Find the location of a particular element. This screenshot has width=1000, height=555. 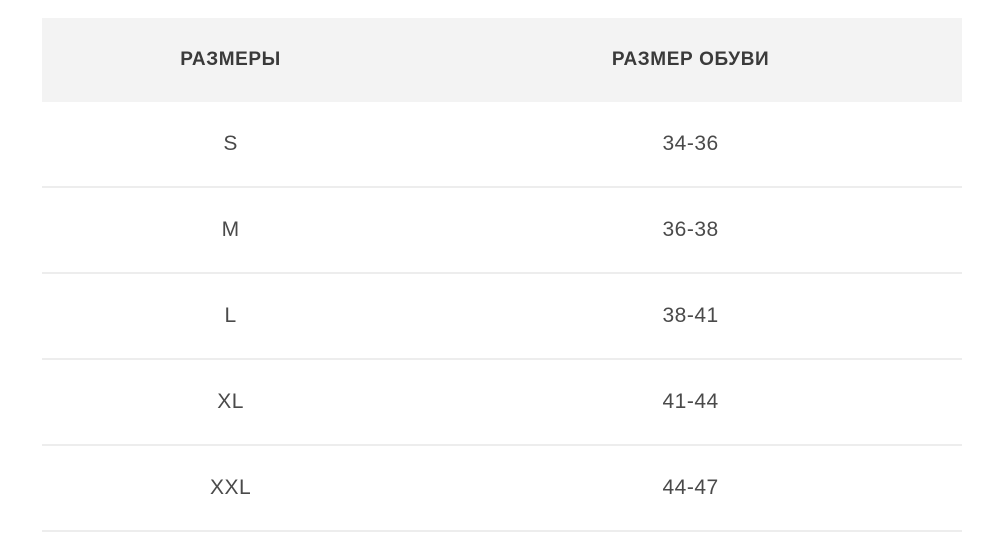

table-header-row: РАЗМЕРЫ РАЗМЕР ОБУВИ is located at coordinates (502, 60).